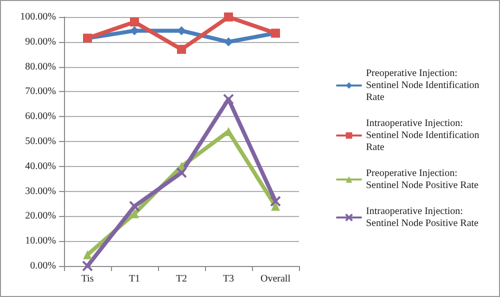 This screenshot has width=500, height=297. What do you see at coordinates (40, 141) in the screenshot?
I see `y-tick-label: 50.00%` at bounding box center [40, 141].